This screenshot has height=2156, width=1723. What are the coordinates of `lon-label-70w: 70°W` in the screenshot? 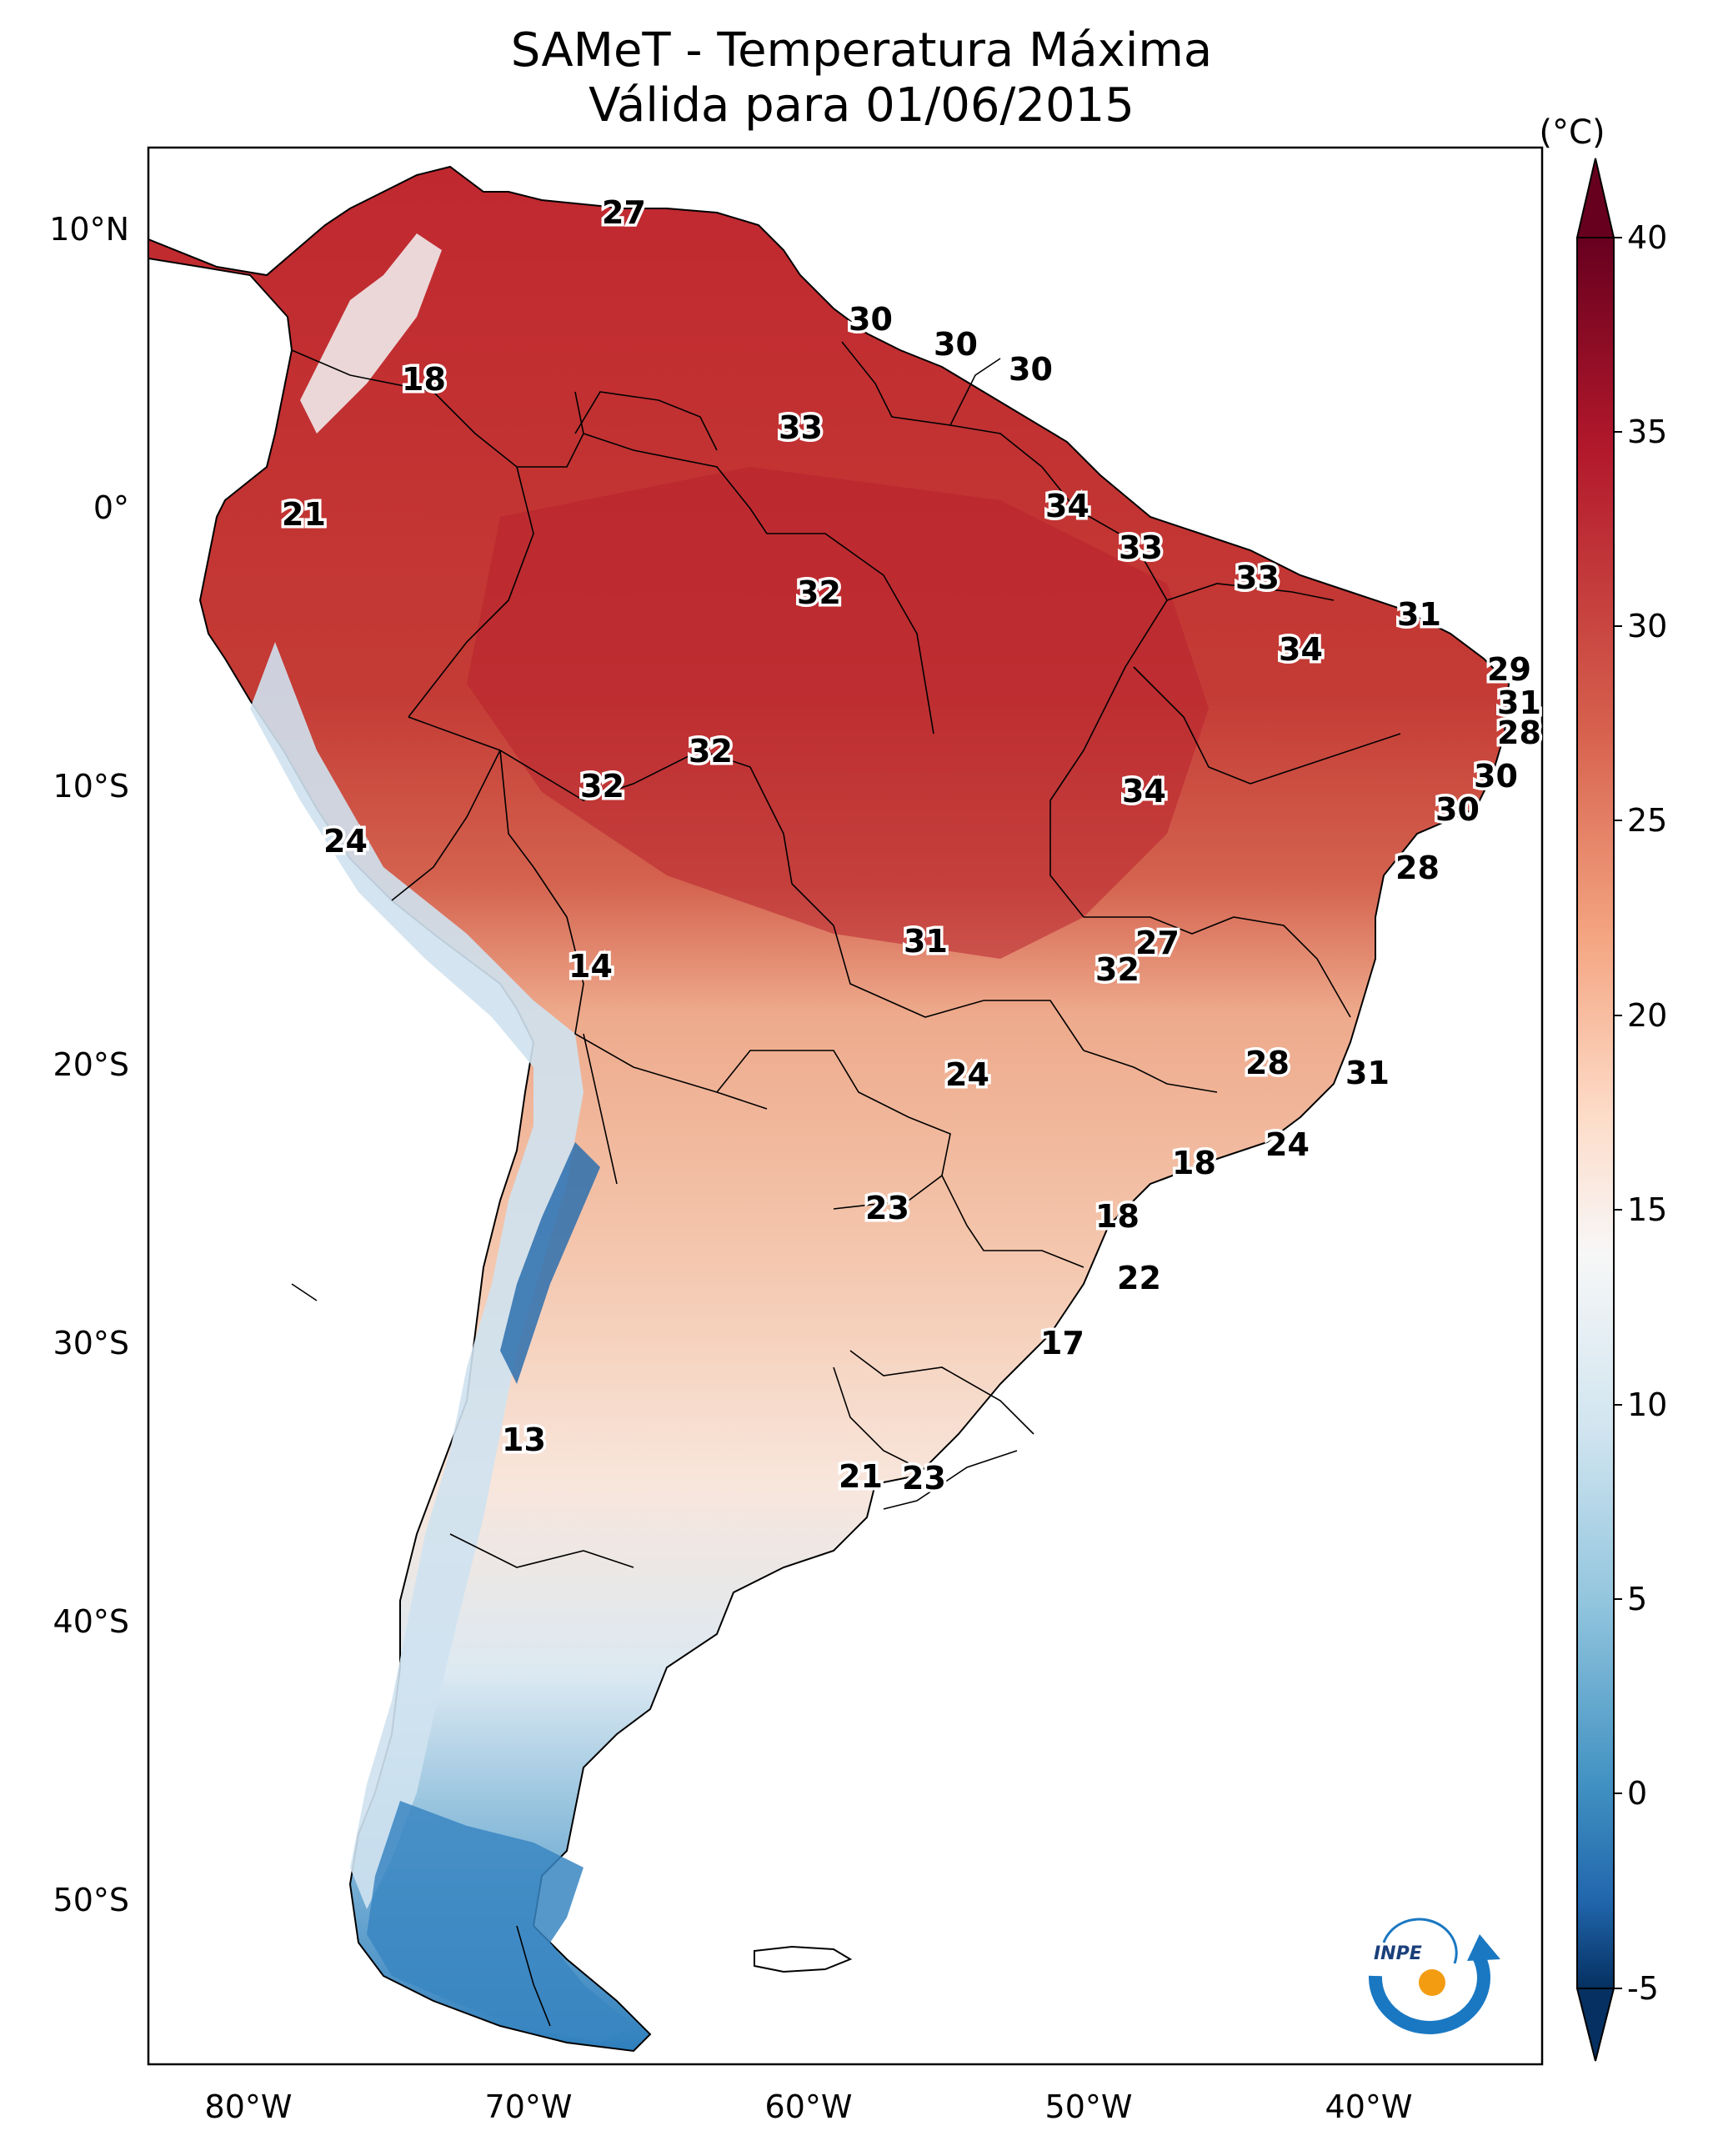 It's located at (529, 2106).